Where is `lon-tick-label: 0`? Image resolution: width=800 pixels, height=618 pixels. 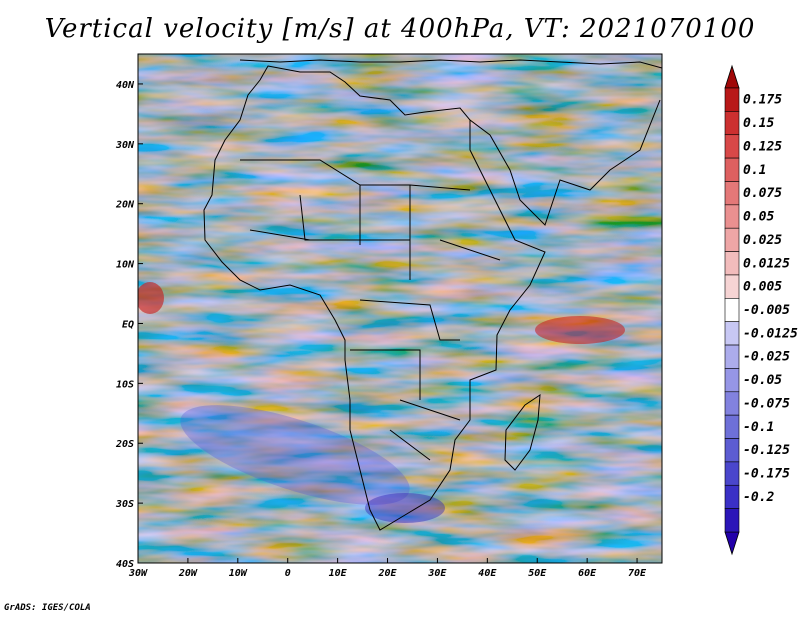 lon-tick-label: 0 is located at coordinates (288, 573).